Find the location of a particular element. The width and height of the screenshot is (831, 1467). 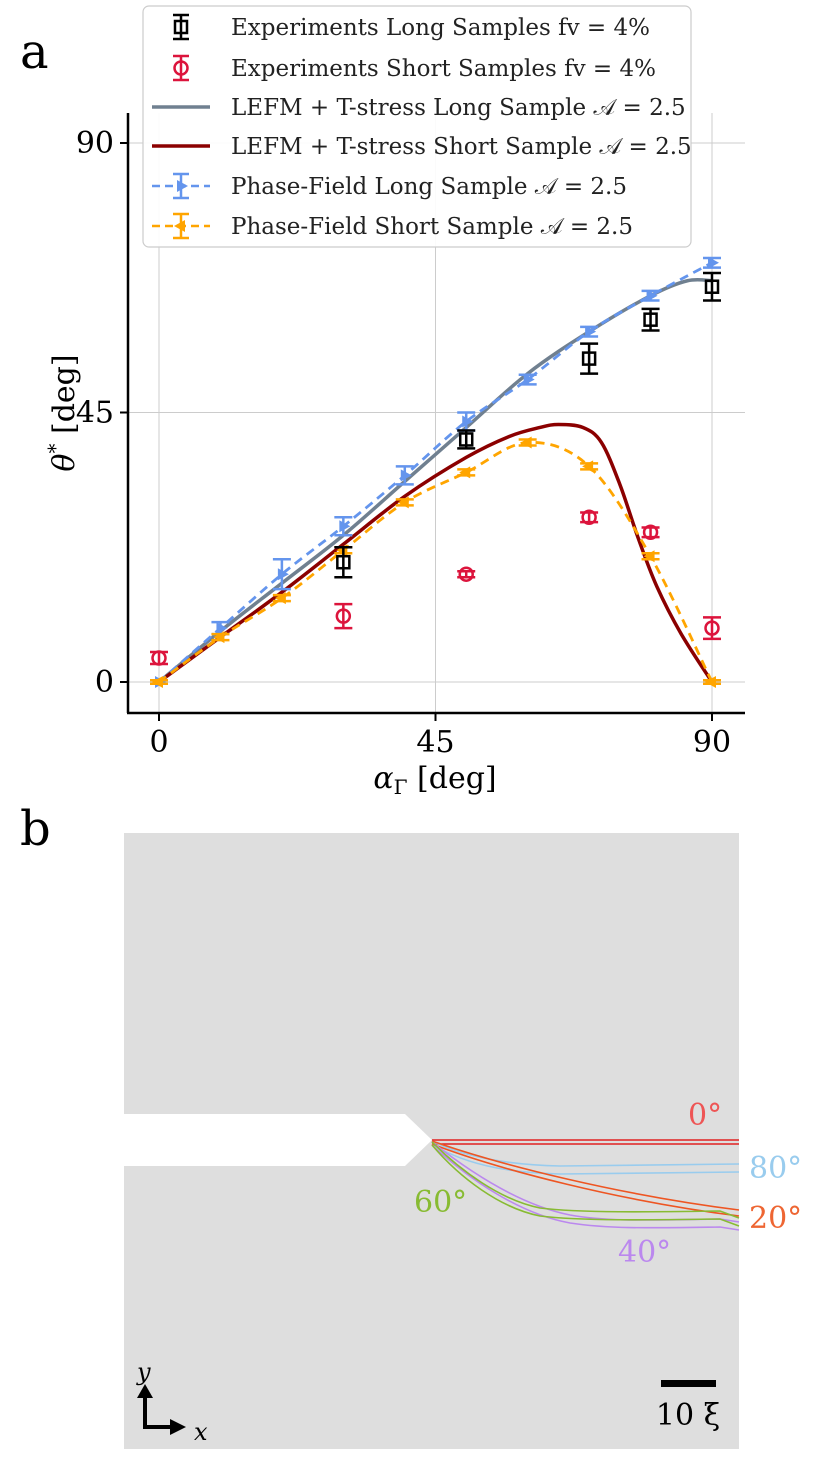

x-tick-label-45: 45 is located at coordinates (435, 742).